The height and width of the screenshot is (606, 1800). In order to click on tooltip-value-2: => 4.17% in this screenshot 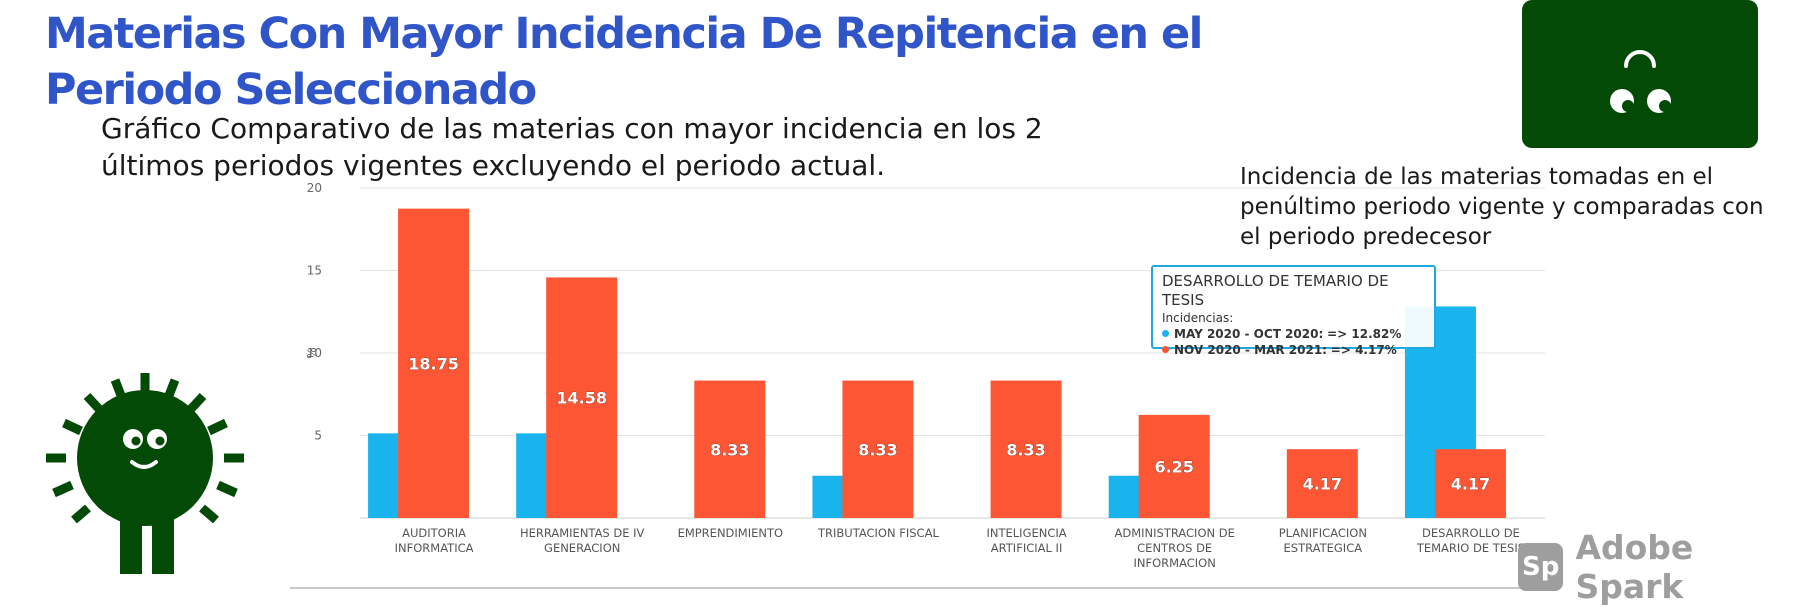, I will do `click(1363, 350)`.